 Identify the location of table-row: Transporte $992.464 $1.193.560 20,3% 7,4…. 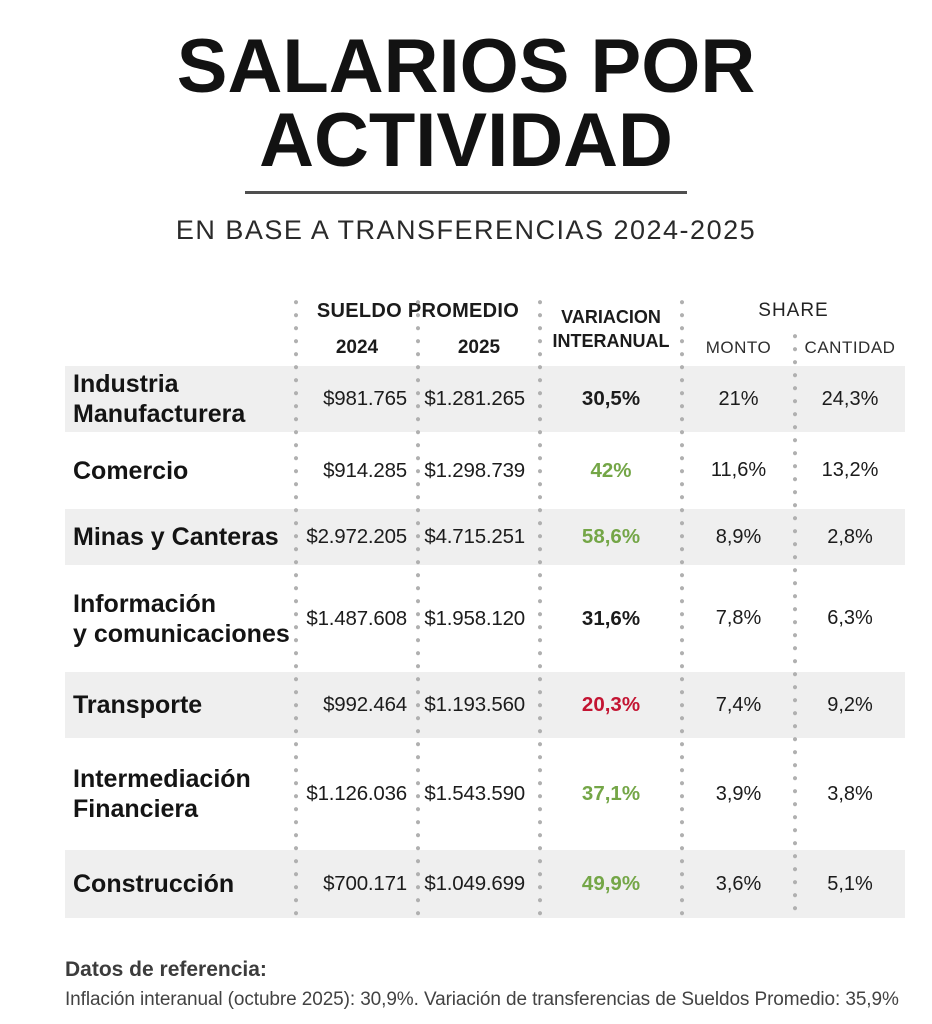
(485, 705).